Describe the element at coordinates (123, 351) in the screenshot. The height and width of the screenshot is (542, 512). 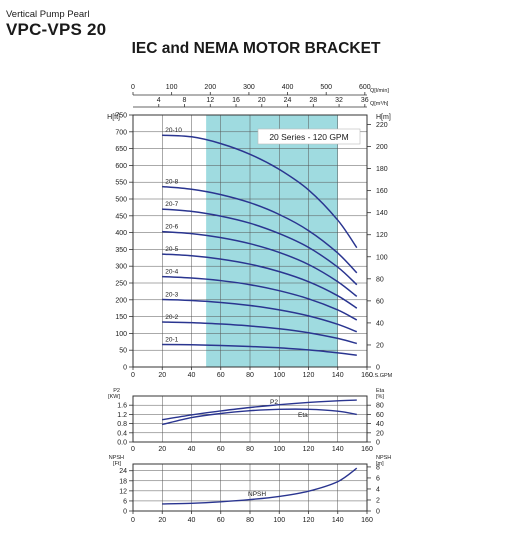
I see `y-tick-label: 50` at that location.